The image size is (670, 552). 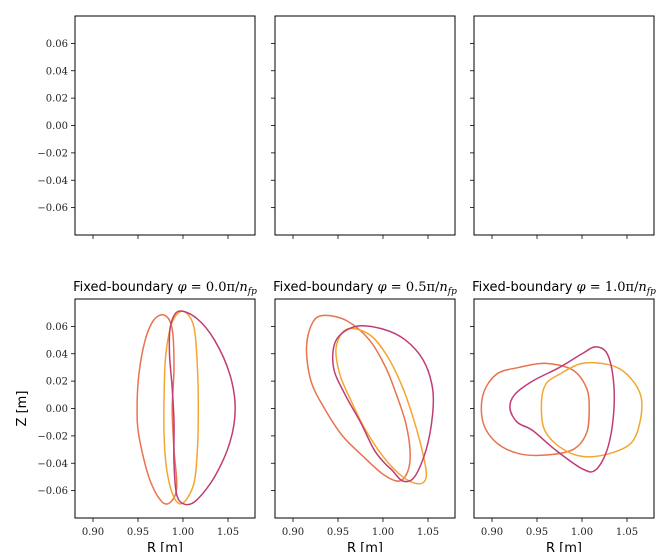 I want to click on title-eq: = 0.5π/, so click(x=413, y=287).